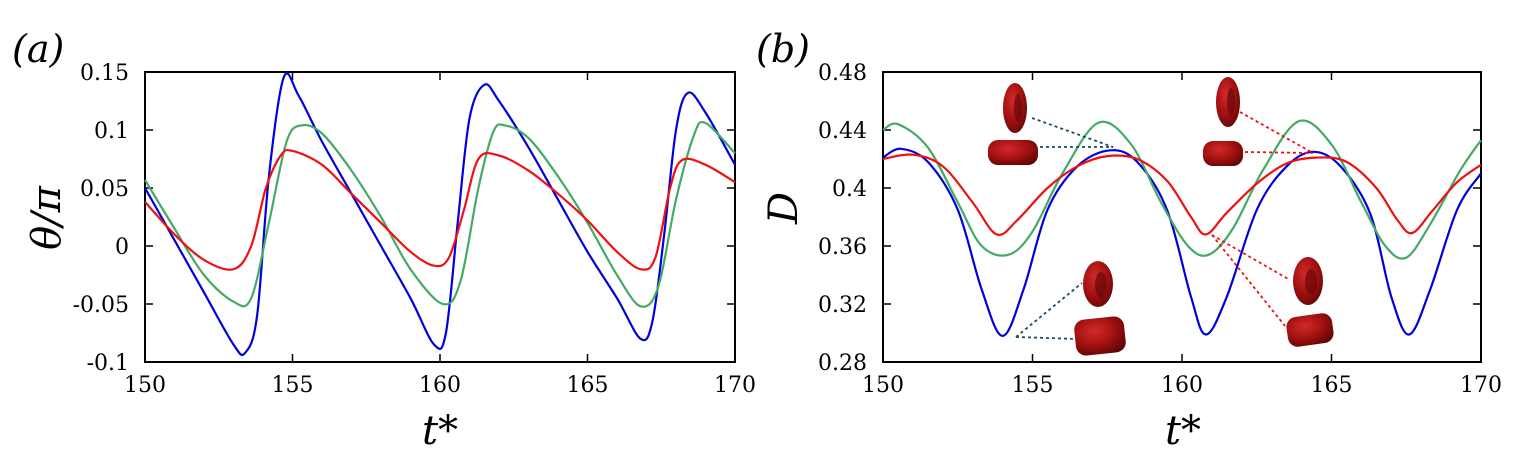 The width and height of the screenshot is (1521, 463). What do you see at coordinates (783, 49) in the screenshot?
I see `panel-b-label: (b)` at bounding box center [783, 49].